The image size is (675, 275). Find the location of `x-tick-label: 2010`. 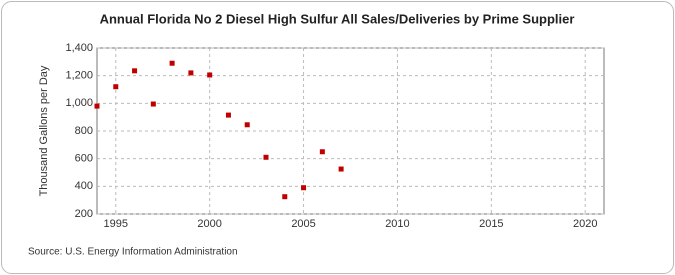

x-tick-label: 2010 is located at coordinates (397, 224).